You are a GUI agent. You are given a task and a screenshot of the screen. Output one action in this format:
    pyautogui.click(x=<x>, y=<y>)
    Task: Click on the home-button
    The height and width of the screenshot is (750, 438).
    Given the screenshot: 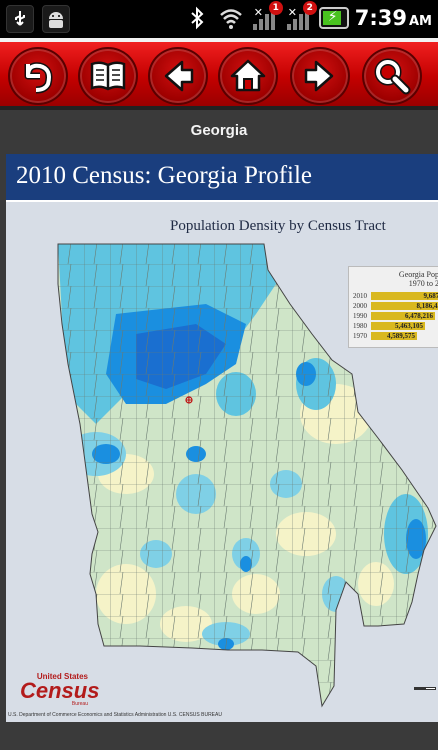 What is the action you would take?
    pyautogui.click(x=248, y=76)
    